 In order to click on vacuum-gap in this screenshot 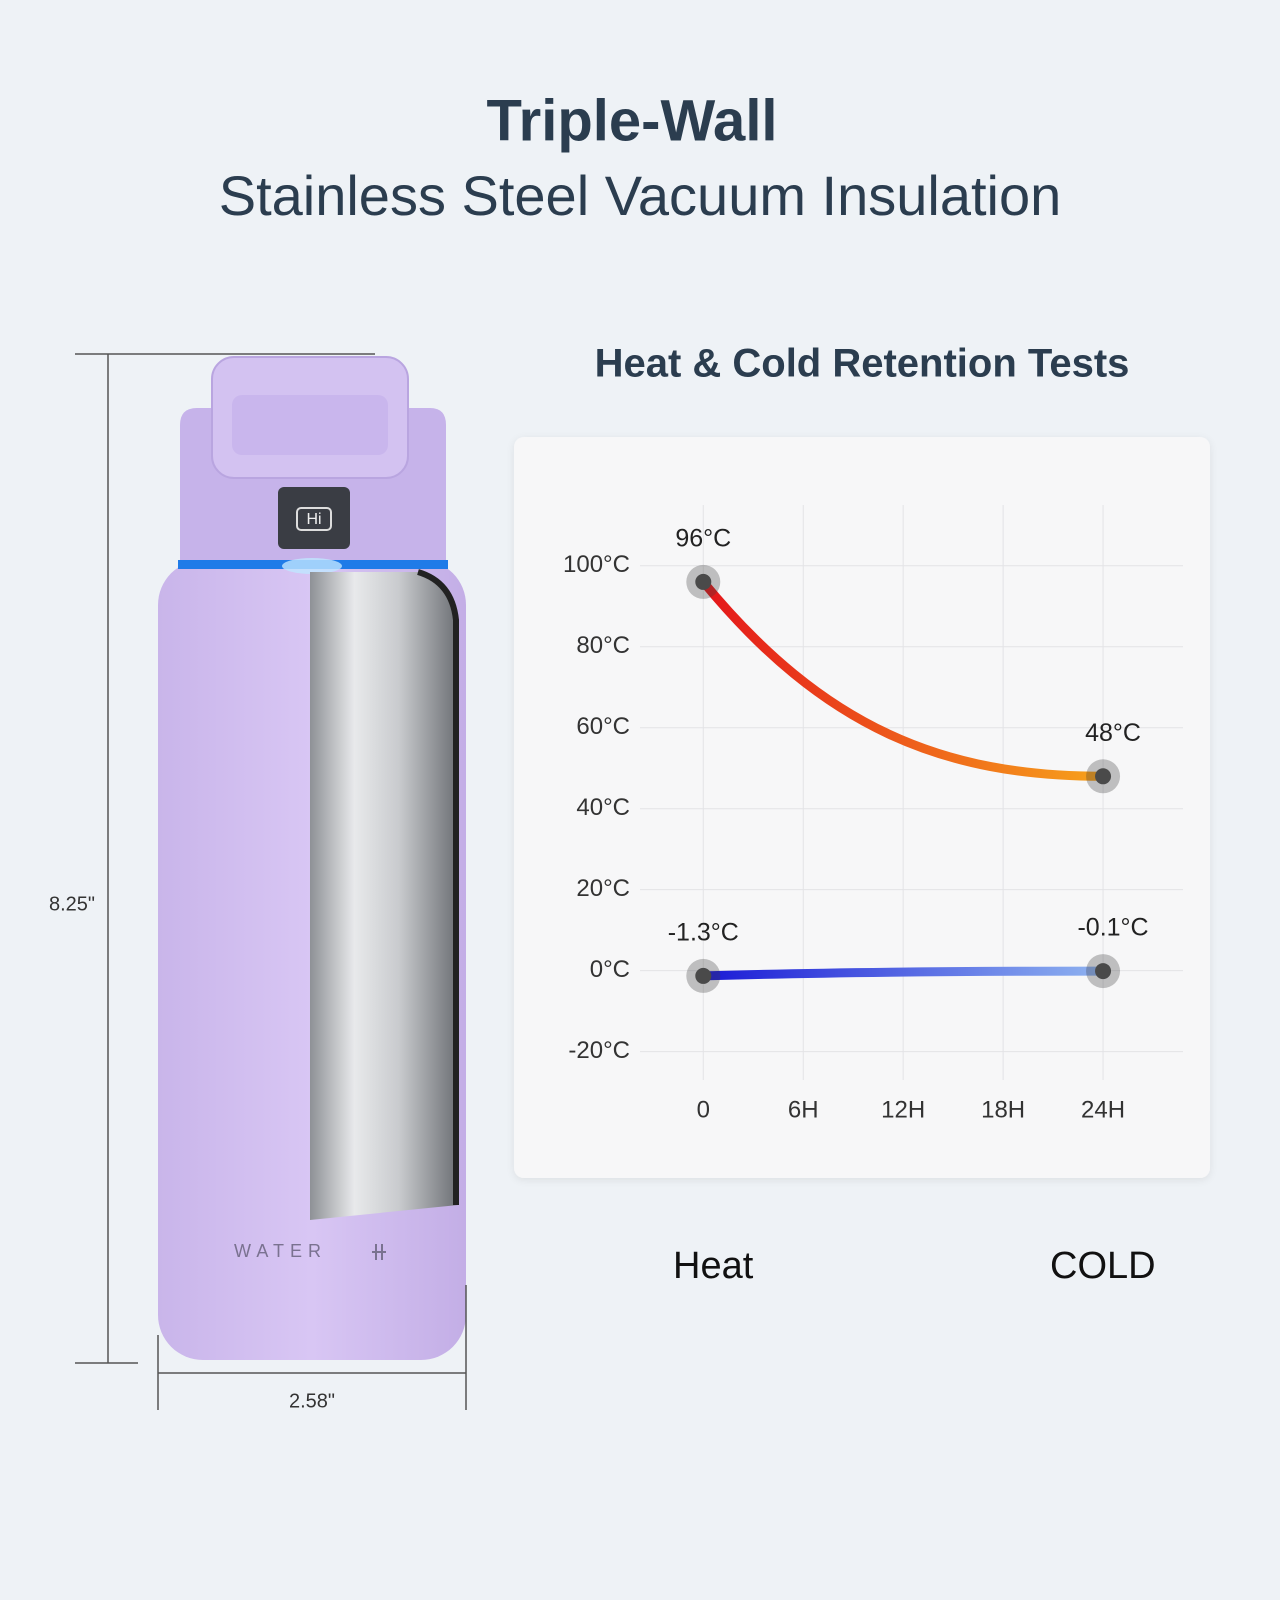, I will do `click(438, 887)`.